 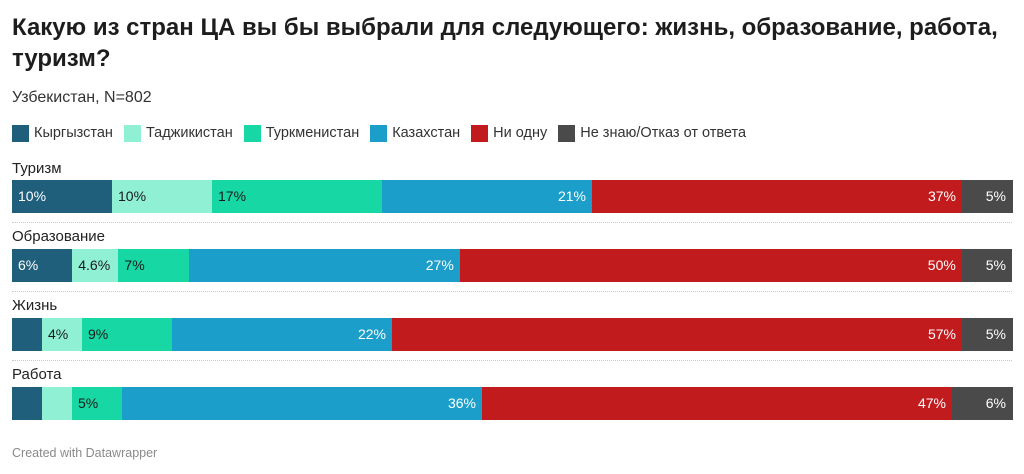 I want to click on legend-item: Не знаю/Отказ от ответа, so click(x=652, y=133).